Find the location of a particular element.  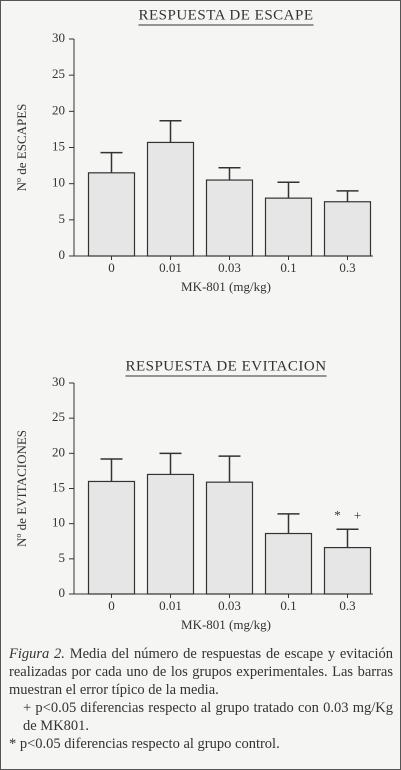

annotation: + is located at coordinates (357, 514).